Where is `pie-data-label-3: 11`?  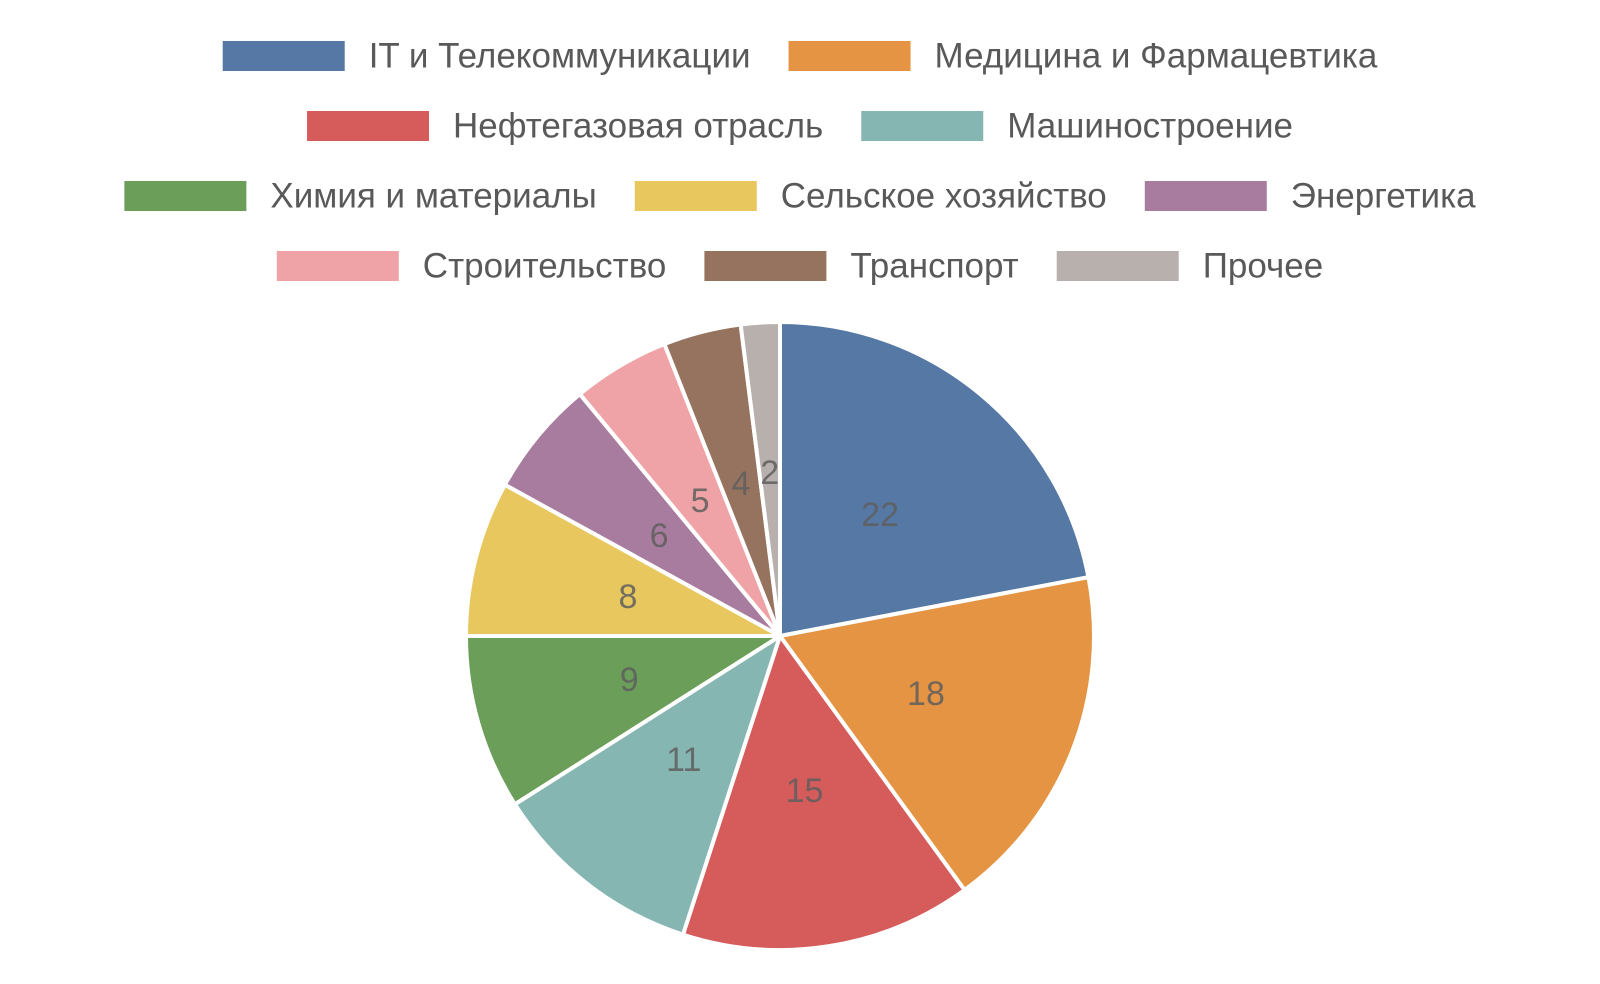
pie-data-label-3: 11 is located at coordinates (683, 760).